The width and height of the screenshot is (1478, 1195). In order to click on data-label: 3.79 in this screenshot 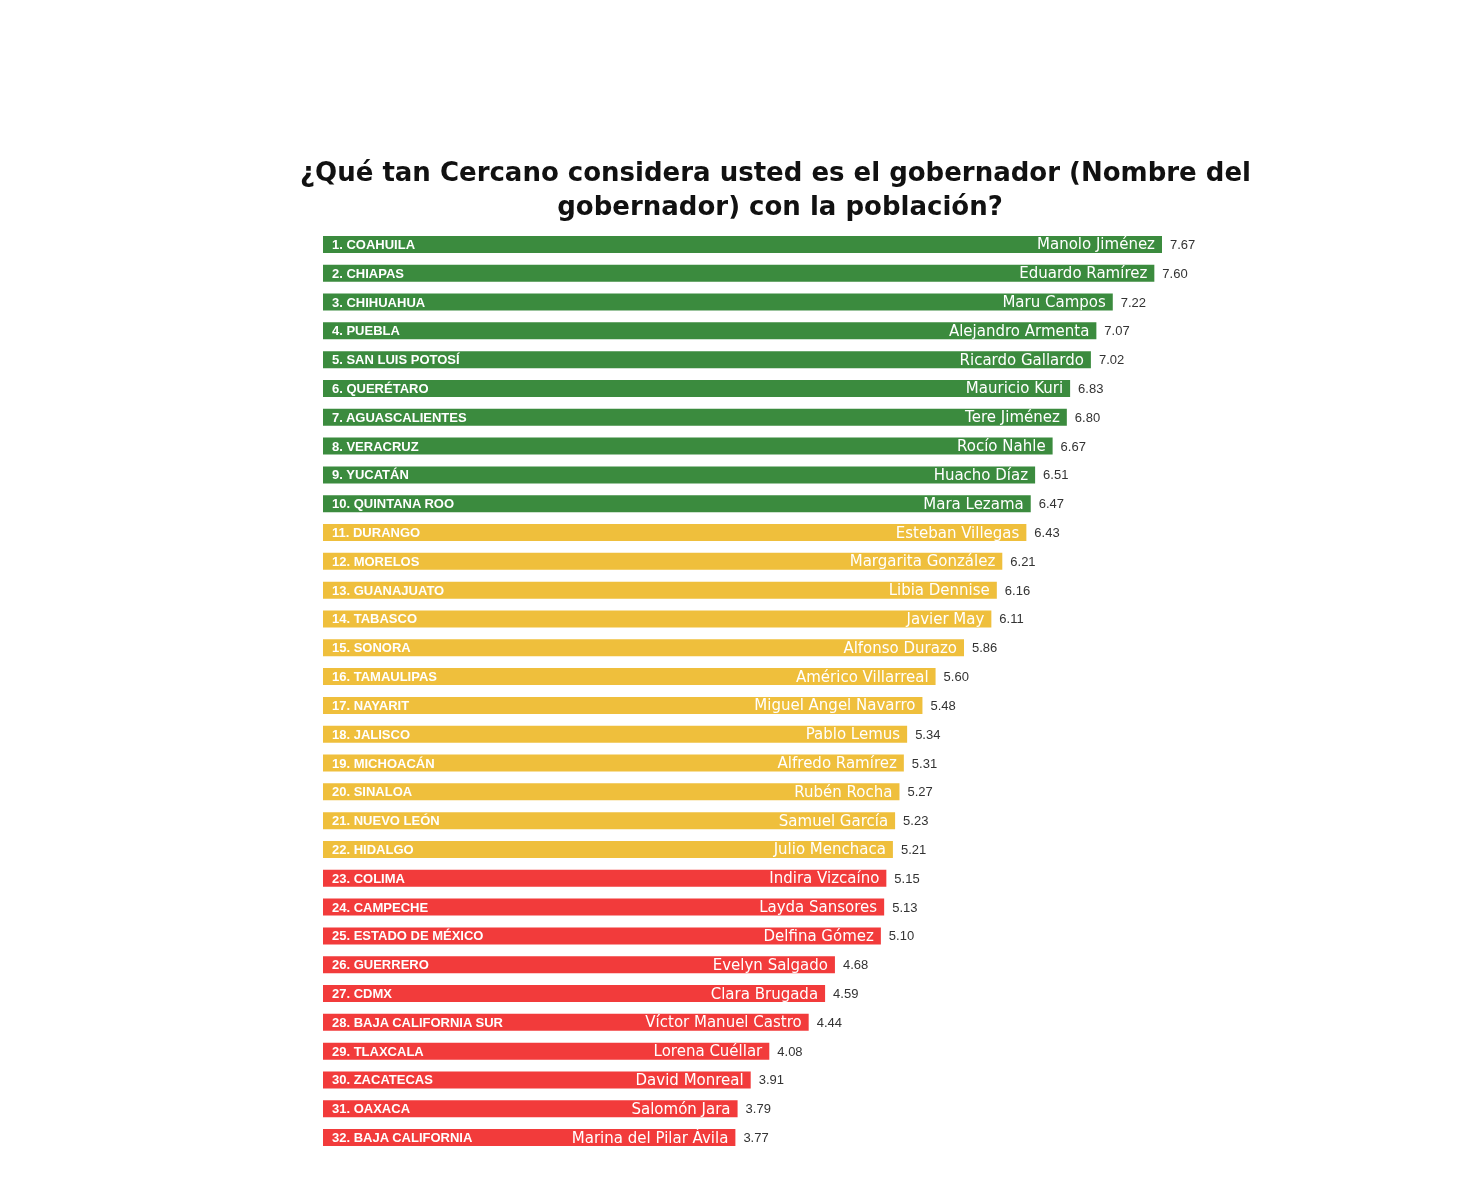, I will do `click(758, 1109)`.